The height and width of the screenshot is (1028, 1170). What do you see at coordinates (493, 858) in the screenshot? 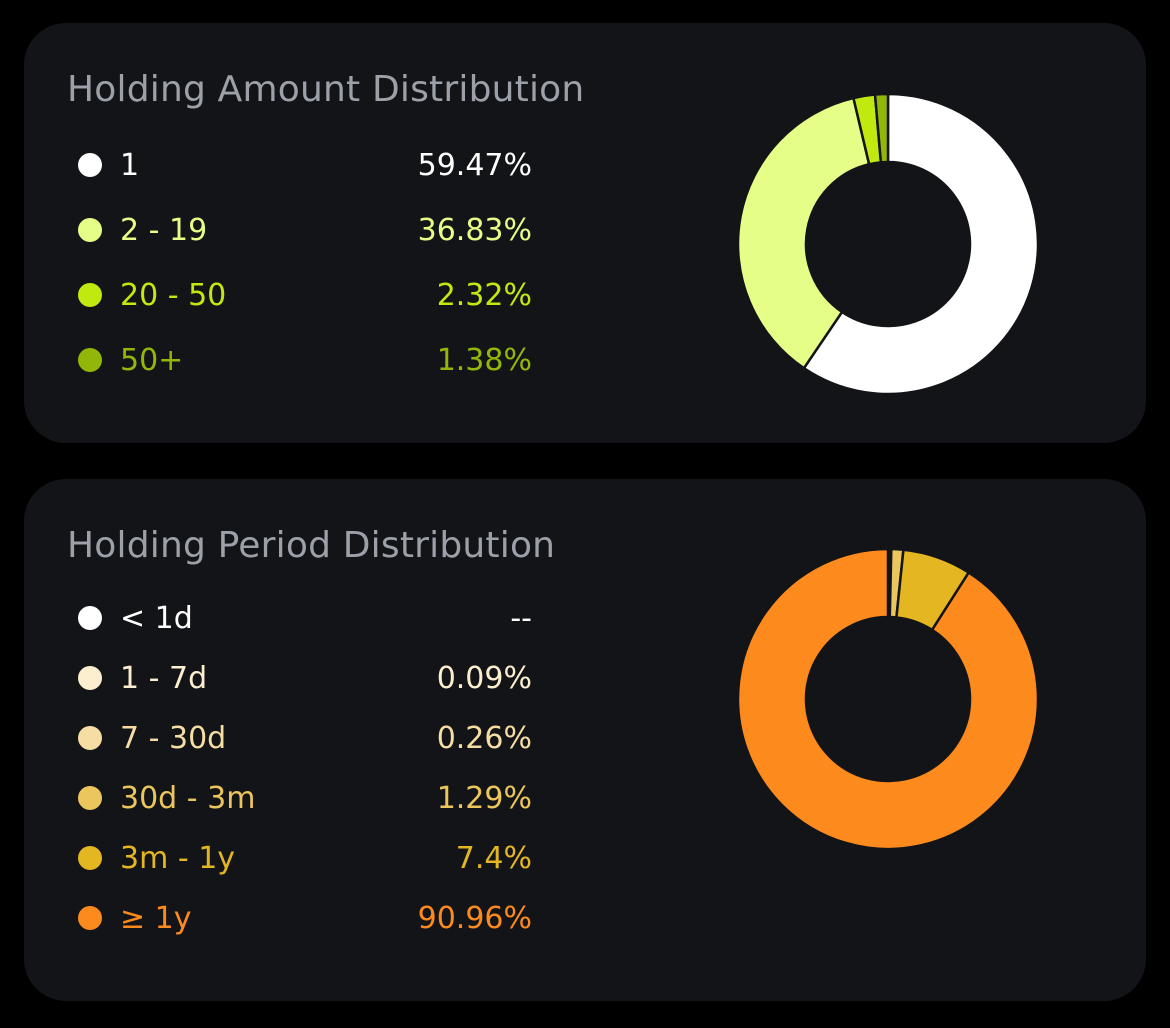
I see `legend-value: 7.4%` at bounding box center [493, 858].